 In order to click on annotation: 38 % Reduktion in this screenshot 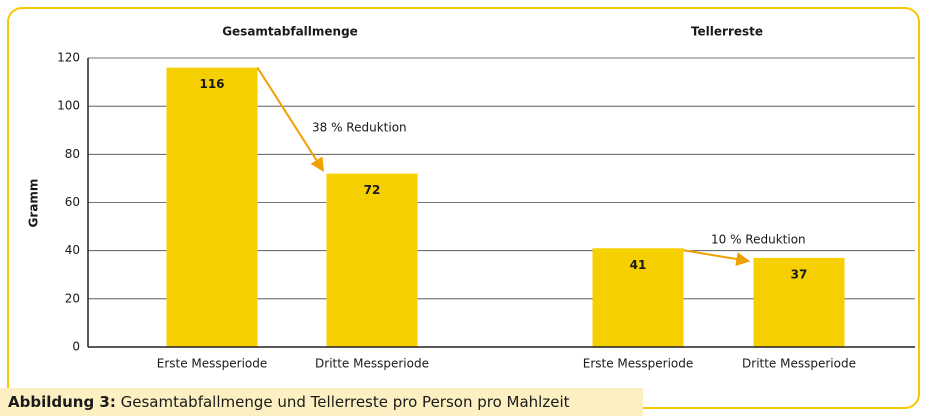, I will do `click(359, 128)`.